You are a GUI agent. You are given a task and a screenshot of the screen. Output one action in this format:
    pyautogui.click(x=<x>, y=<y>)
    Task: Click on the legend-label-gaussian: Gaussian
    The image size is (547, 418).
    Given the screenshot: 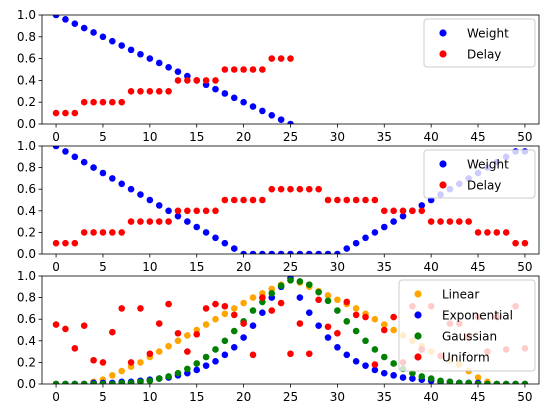 What is the action you would take?
    pyautogui.click(x=469, y=337)
    